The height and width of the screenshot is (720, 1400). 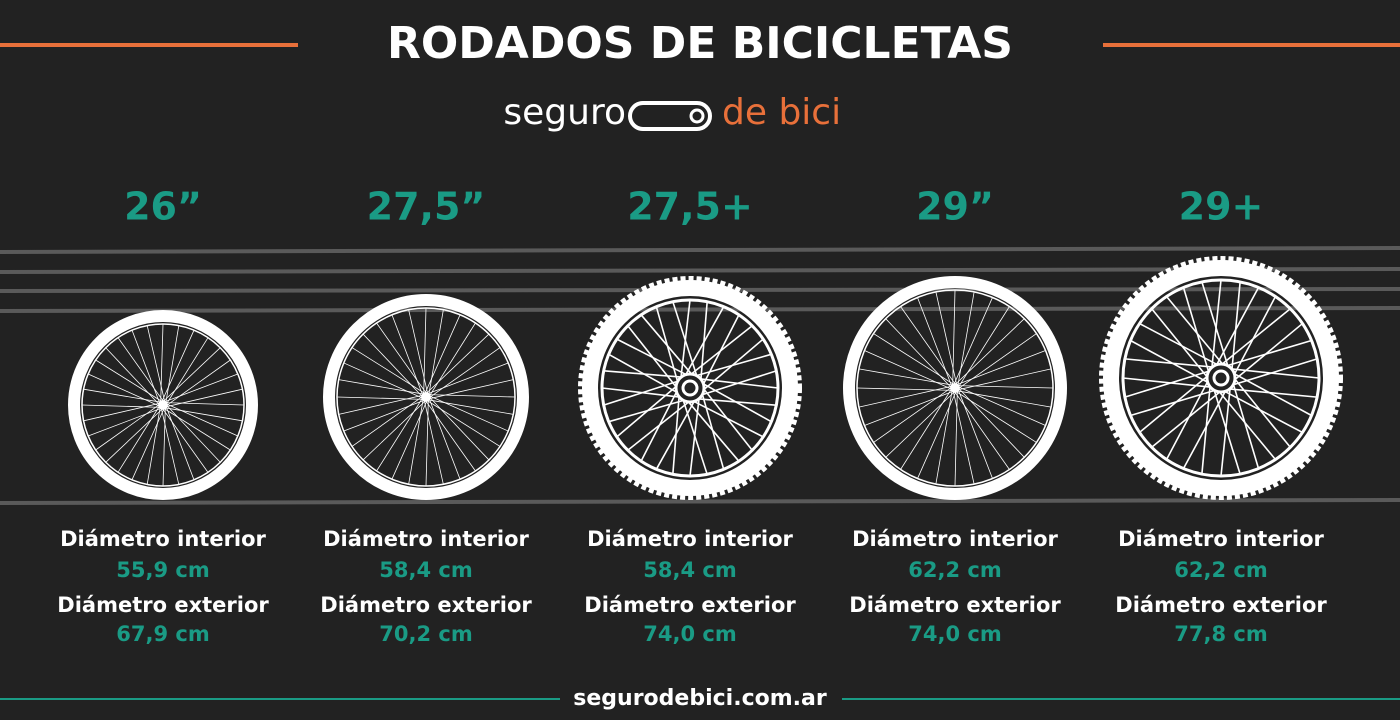 What do you see at coordinates (1221, 207) in the screenshot?
I see `wheel-size: 29+` at bounding box center [1221, 207].